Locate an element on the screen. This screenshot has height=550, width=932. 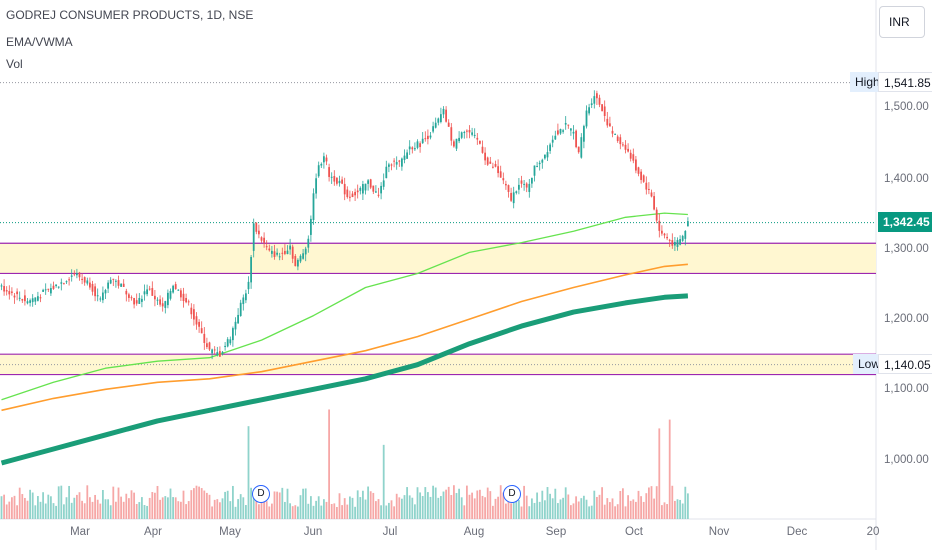
y-tick-label: 1,100.00 is located at coordinates (906, 389).